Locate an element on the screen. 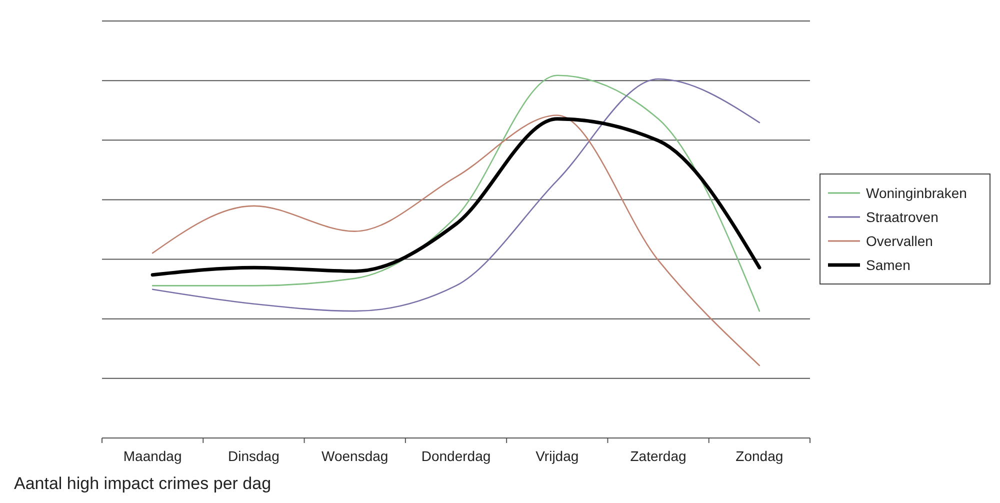 This screenshot has width=1000, height=503. legend-label: Samen is located at coordinates (888, 265).